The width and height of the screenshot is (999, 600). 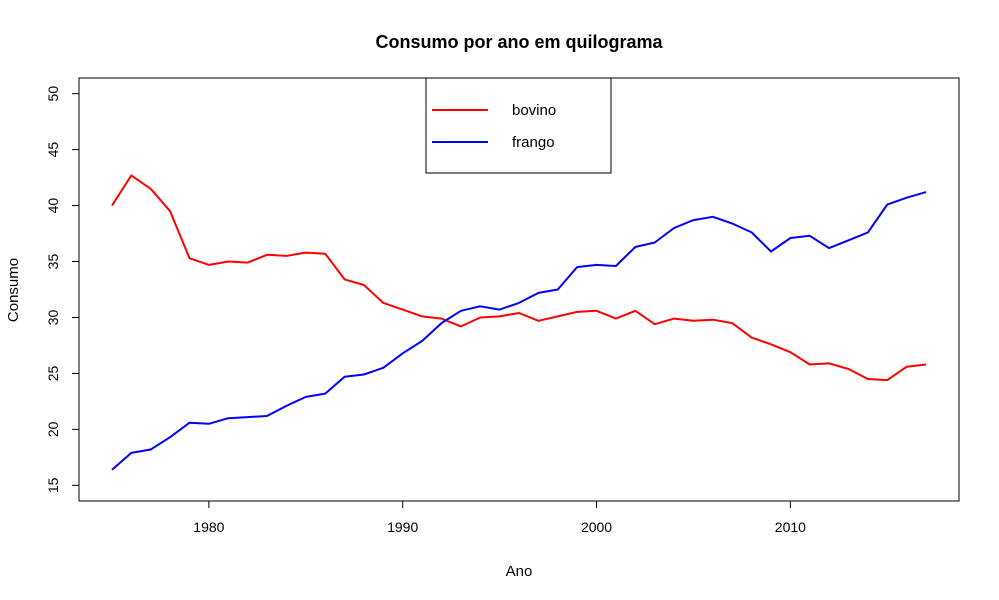 What do you see at coordinates (62, 289) in the screenshot?
I see `y-axis: 15 20 25 30 35 40 45 50` at bounding box center [62, 289].